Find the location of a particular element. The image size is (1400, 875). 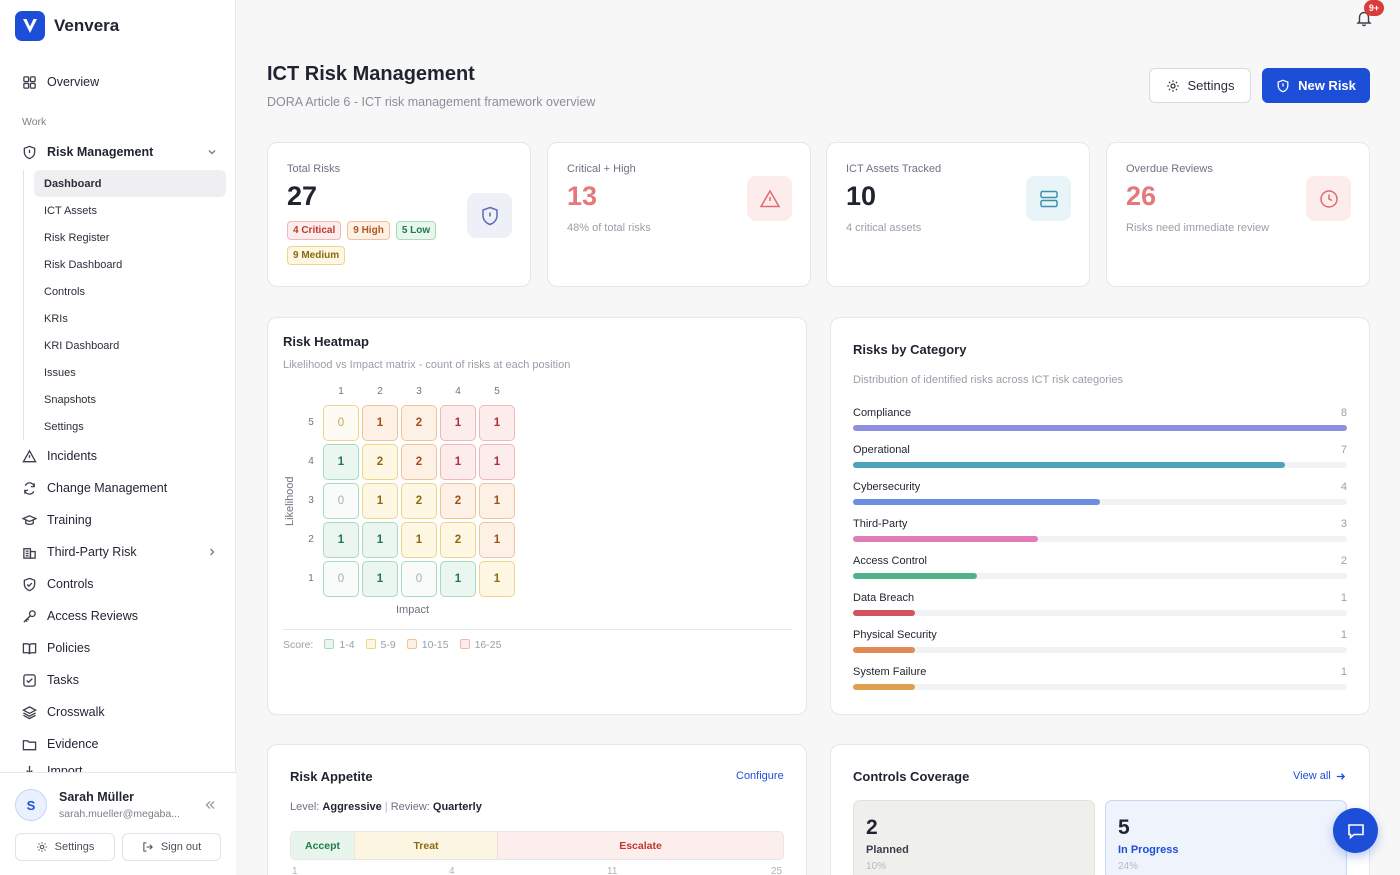

category-name: Cybersecurity is located at coordinates (887, 487).